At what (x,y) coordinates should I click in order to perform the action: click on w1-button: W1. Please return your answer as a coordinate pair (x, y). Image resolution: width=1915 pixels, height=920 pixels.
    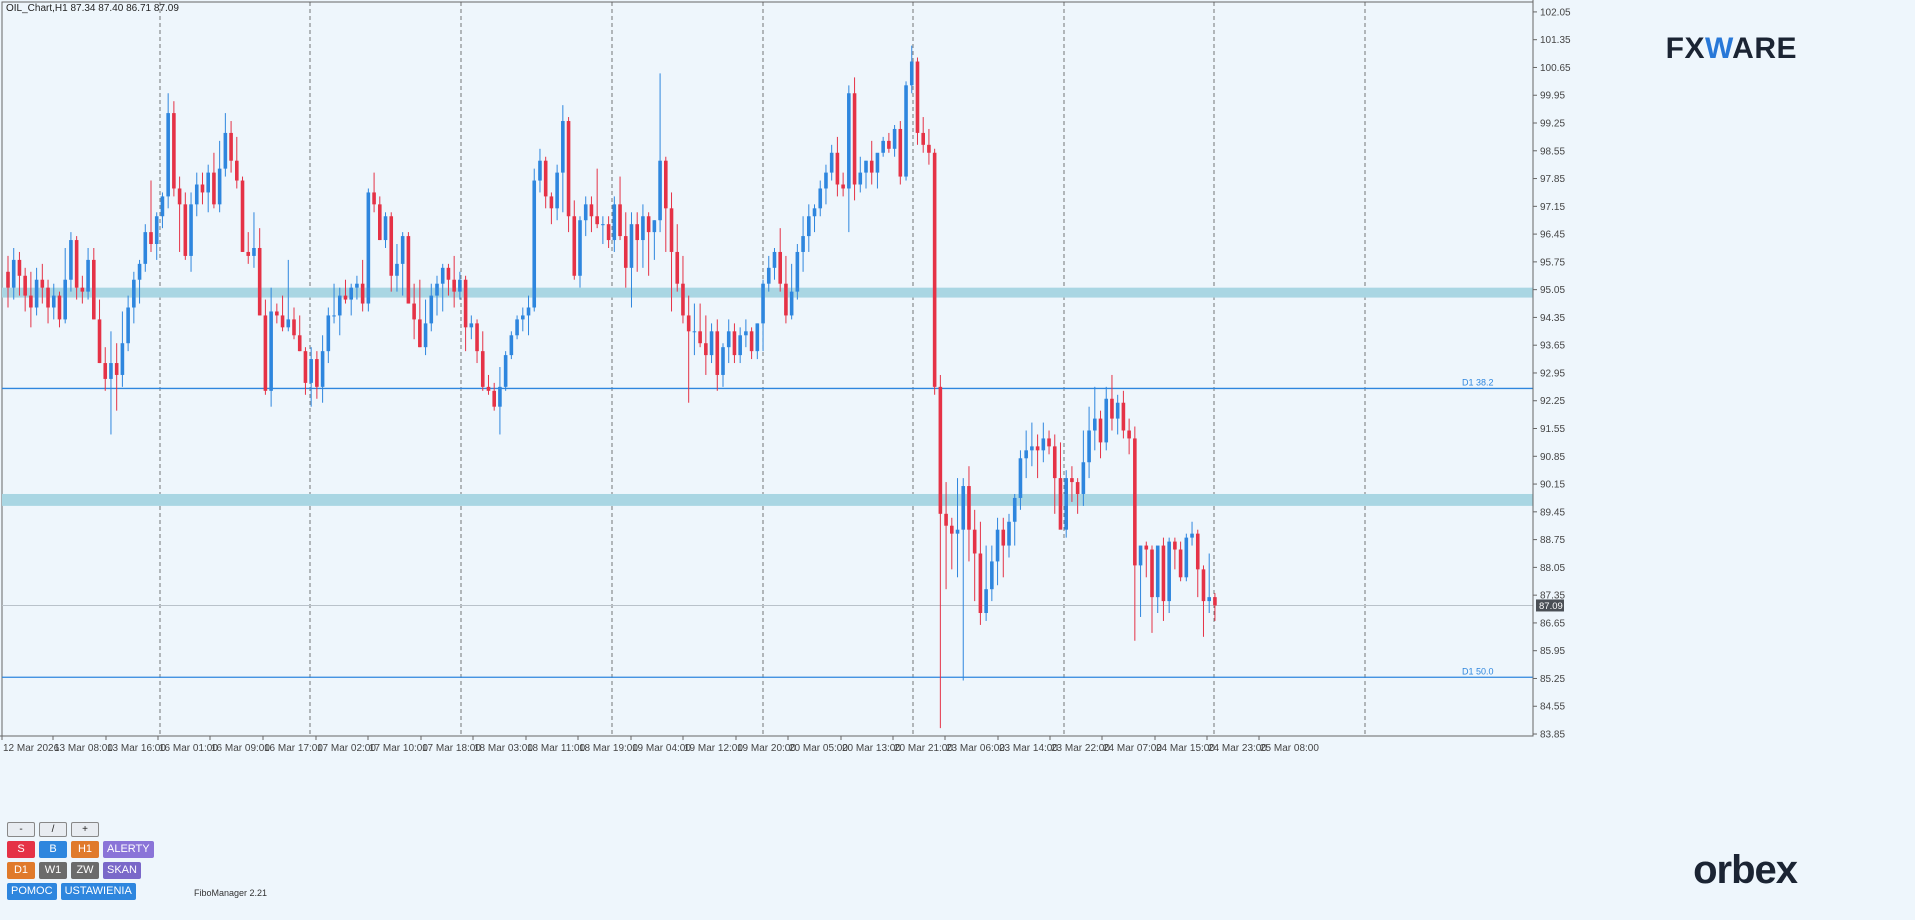
    Looking at the image, I should click on (53, 870).